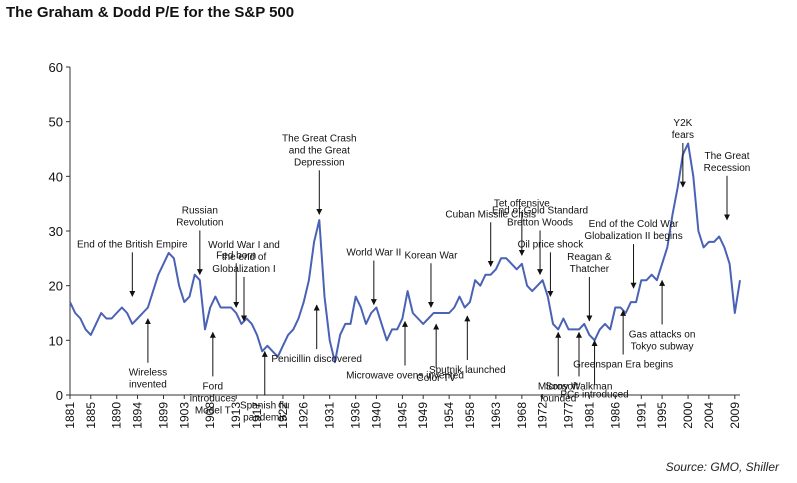 This screenshot has height=483, width=797. I want to click on x-tick-label: 1954, so click(449, 415).